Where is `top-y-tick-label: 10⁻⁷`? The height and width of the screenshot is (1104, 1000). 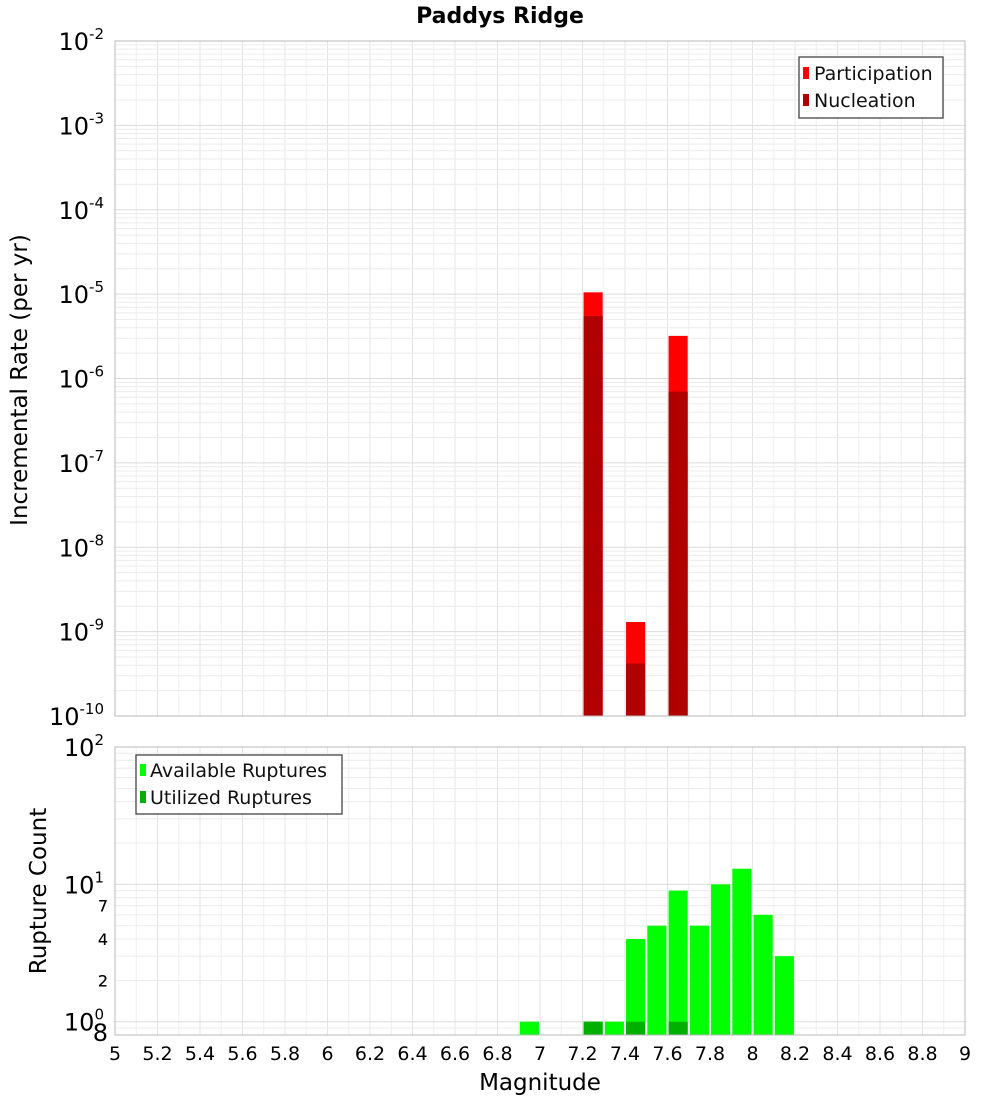 top-y-tick-label: 10⁻⁷ is located at coordinates (81, 462).